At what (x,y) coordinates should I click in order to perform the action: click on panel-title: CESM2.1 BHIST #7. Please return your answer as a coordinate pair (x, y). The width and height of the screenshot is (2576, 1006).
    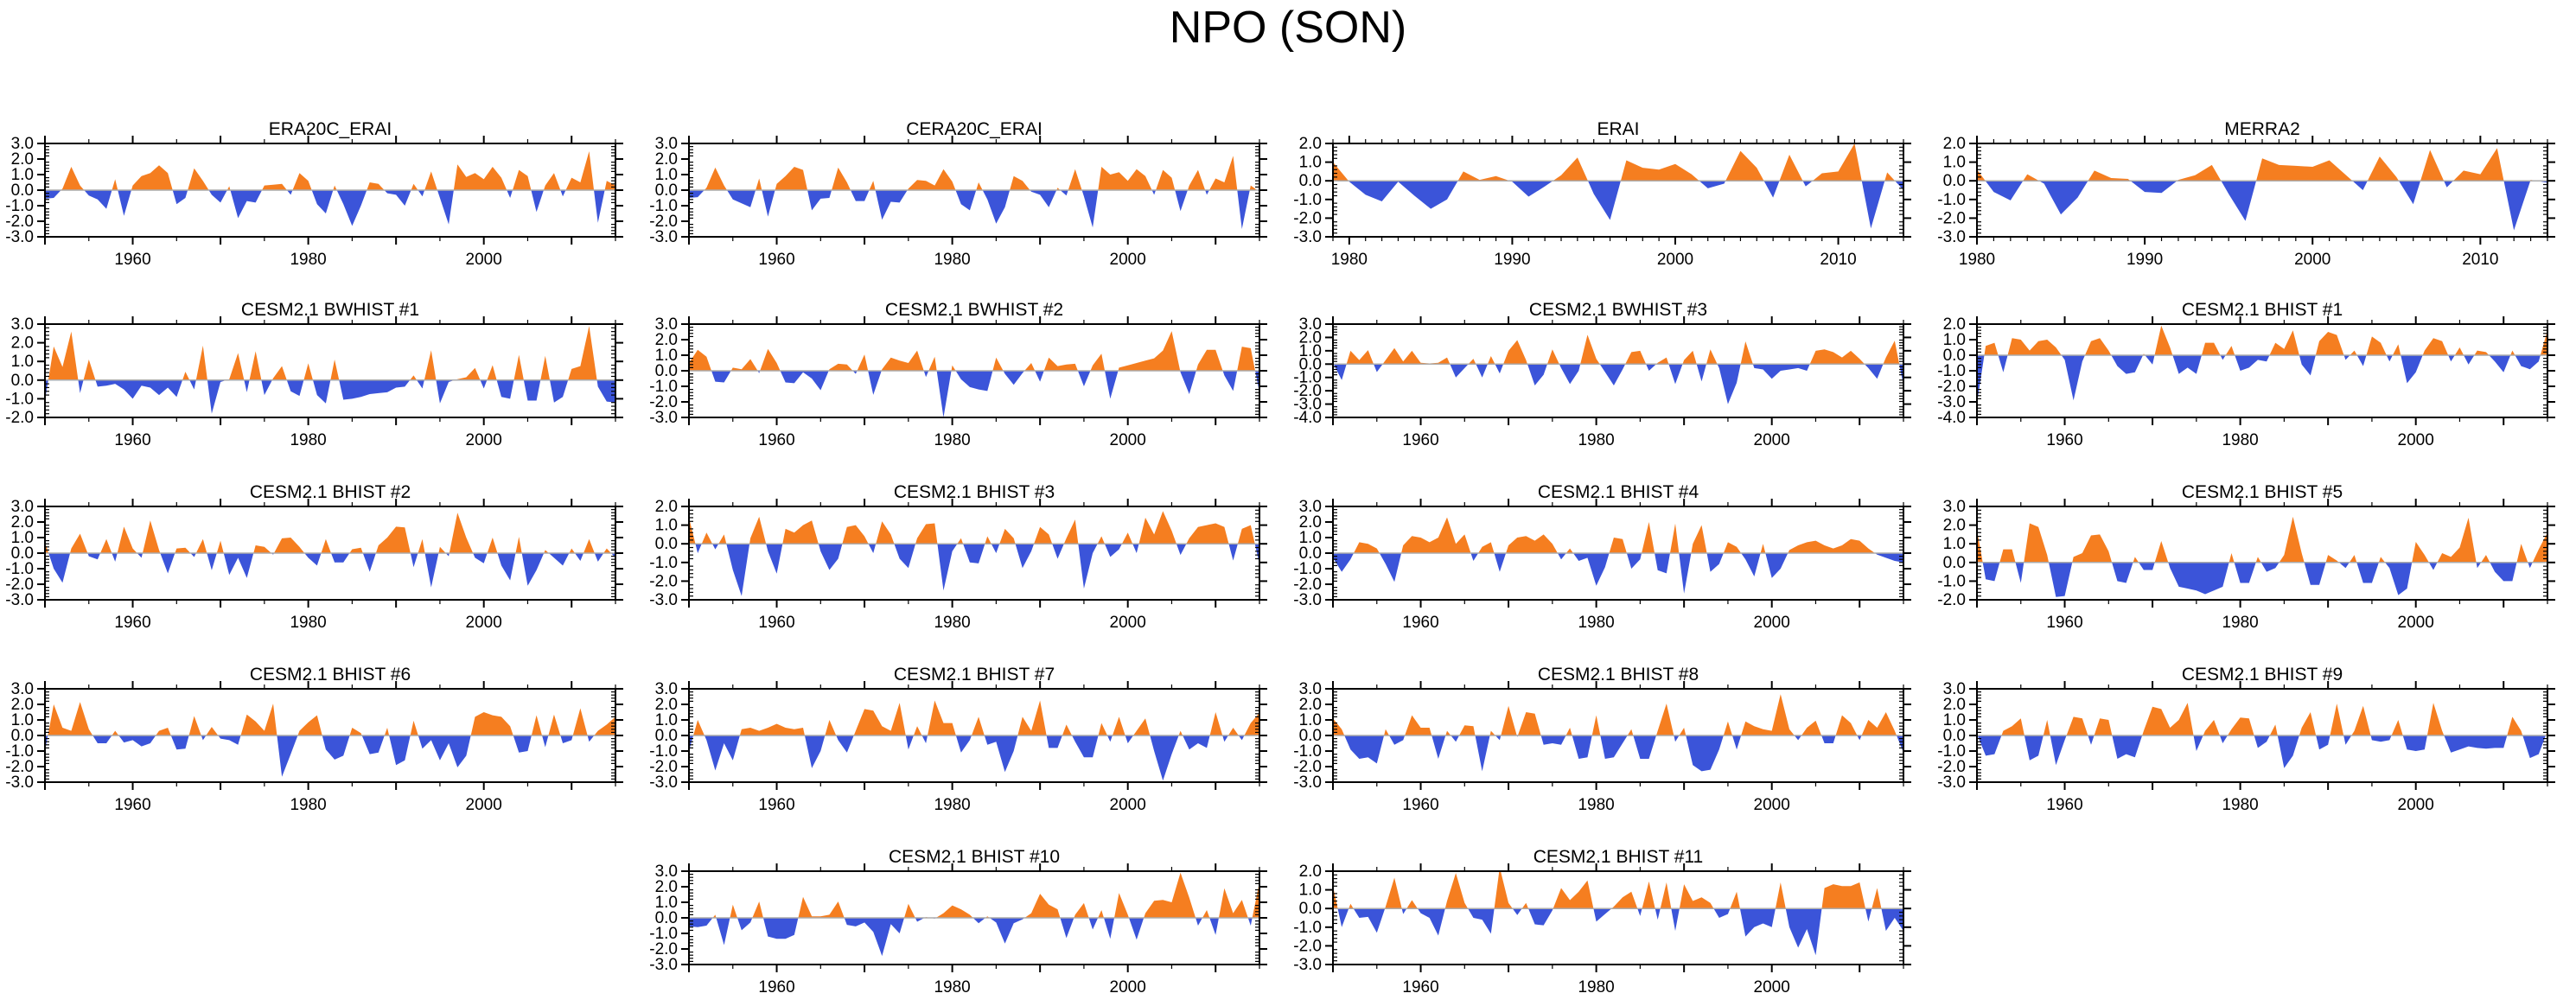
    Looking at the image, I should click on (974, 674).